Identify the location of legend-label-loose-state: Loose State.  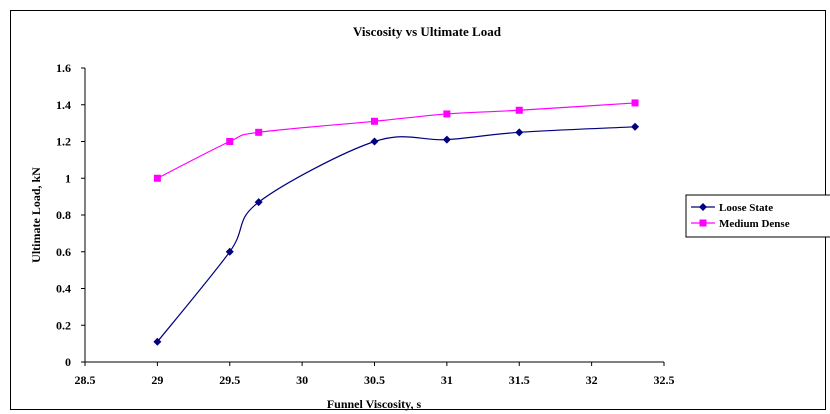
(746, 208).